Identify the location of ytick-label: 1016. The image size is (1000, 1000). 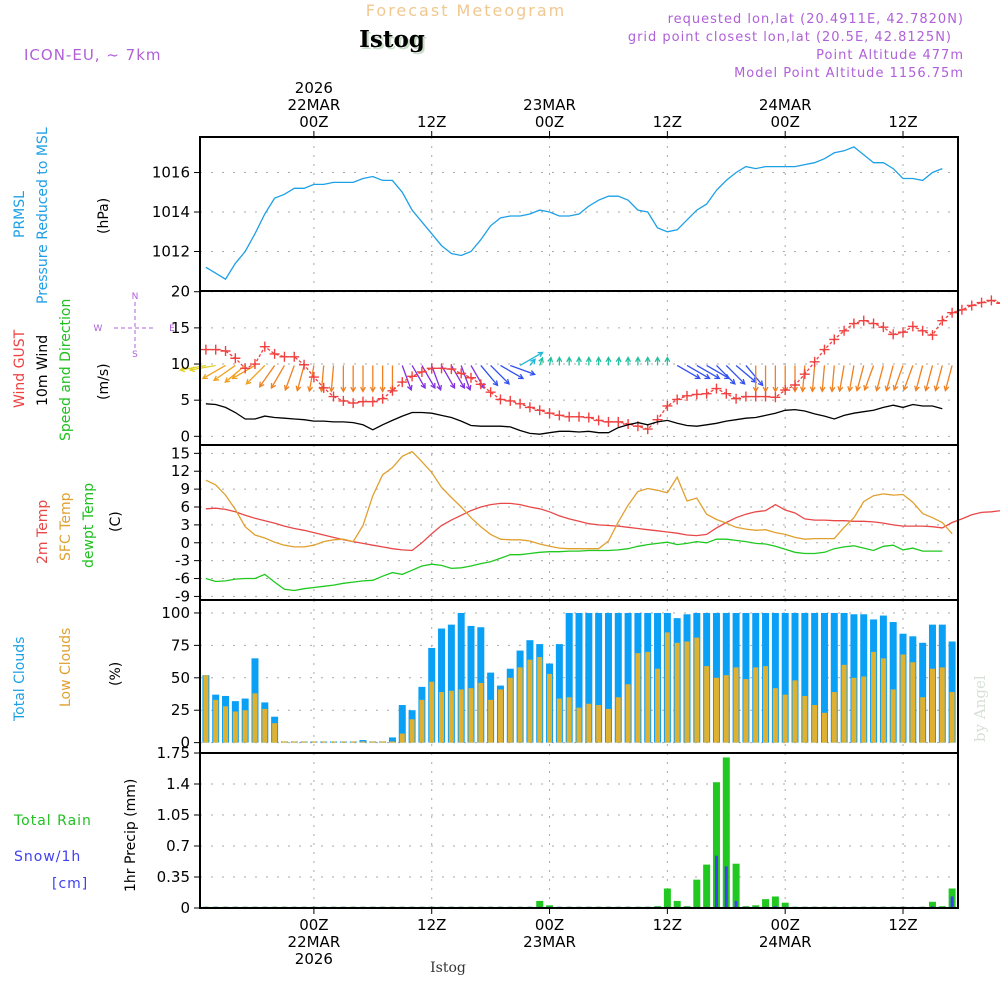
(171, 173).